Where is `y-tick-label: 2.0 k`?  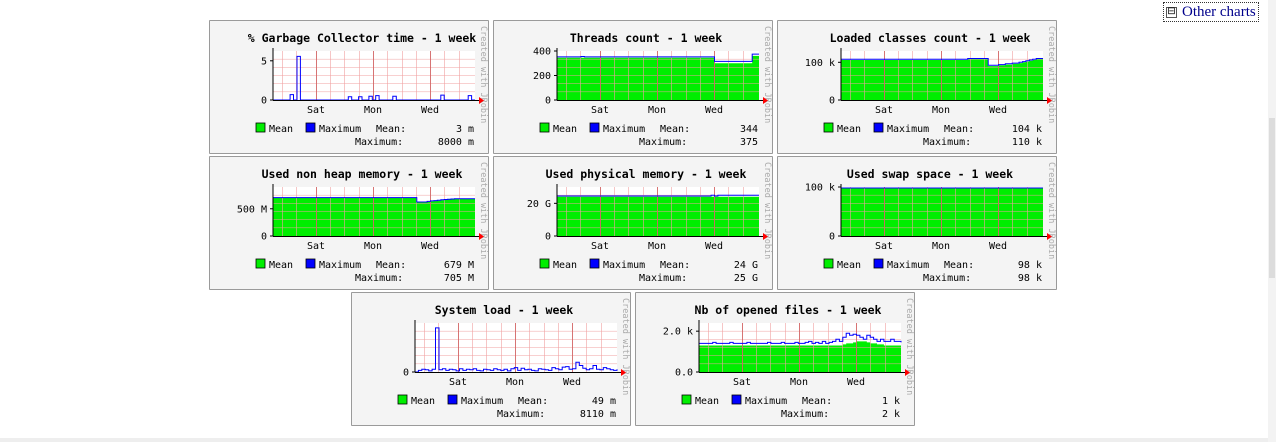
y-tick-label: 2.0 k is located at coordinates (678, 332).